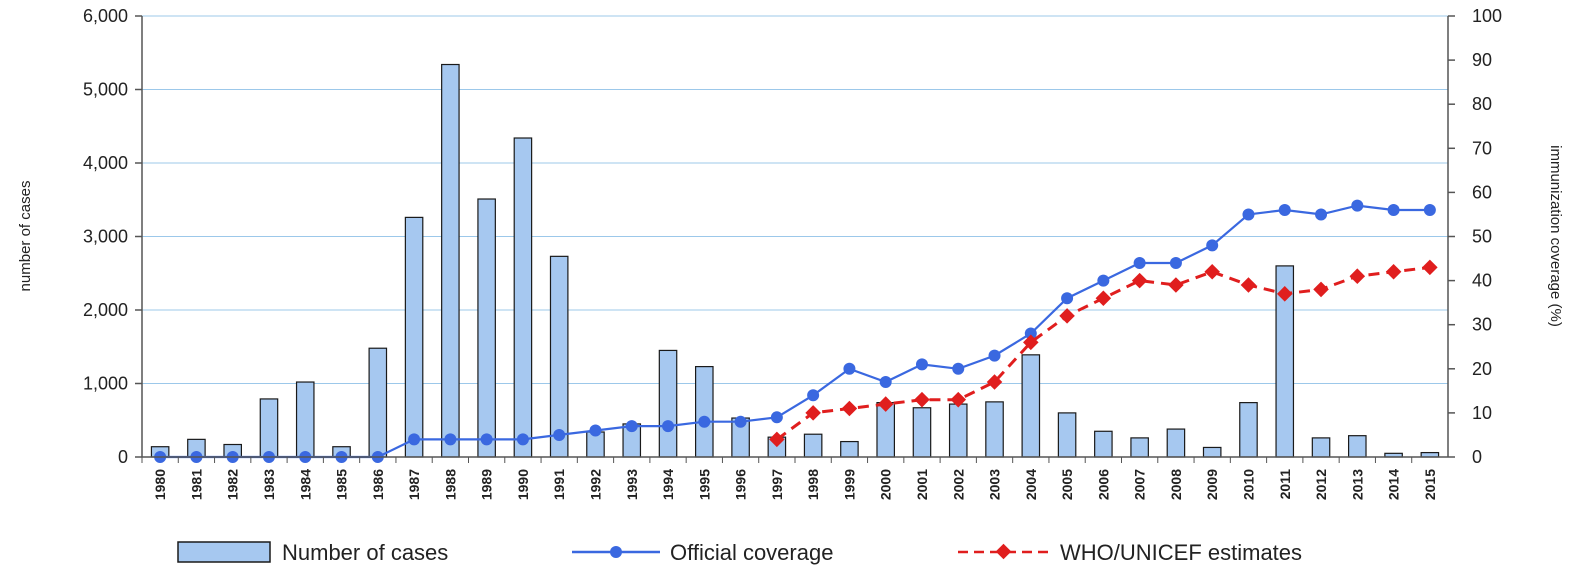  Describe the element at coordinates (1394, 484) in the screenshot. I see `x-tick-label: 2014` at that location.